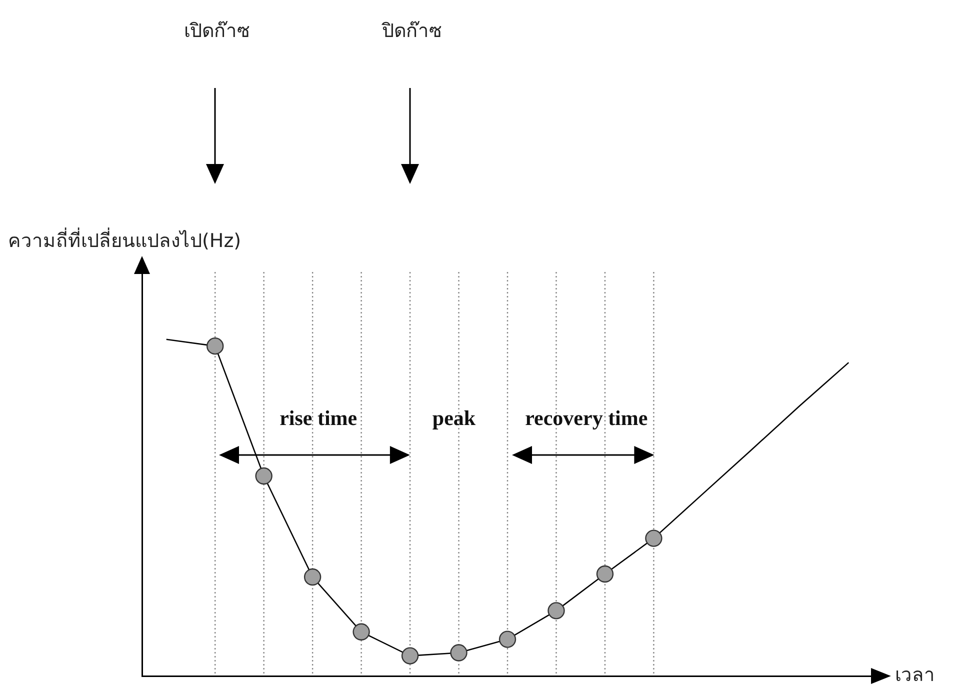  I want to click on annotation: recovery time, so click(586, 418).